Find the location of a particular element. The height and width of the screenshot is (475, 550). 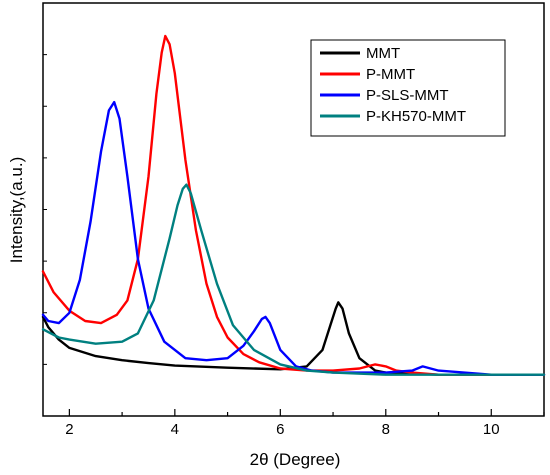

legend: MMT P-MMT P-SLS-MMT P-KH570-MMT is located at coordinates (408, 88).